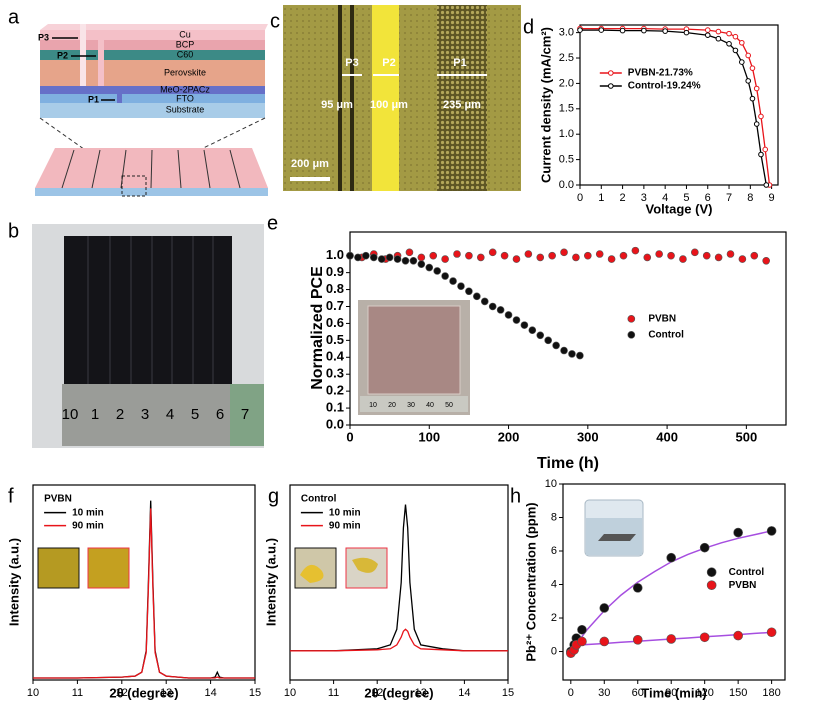 This screenshot has width=820, height=701. I want to click on y-tick-label: 0.9, so click(335, 271).